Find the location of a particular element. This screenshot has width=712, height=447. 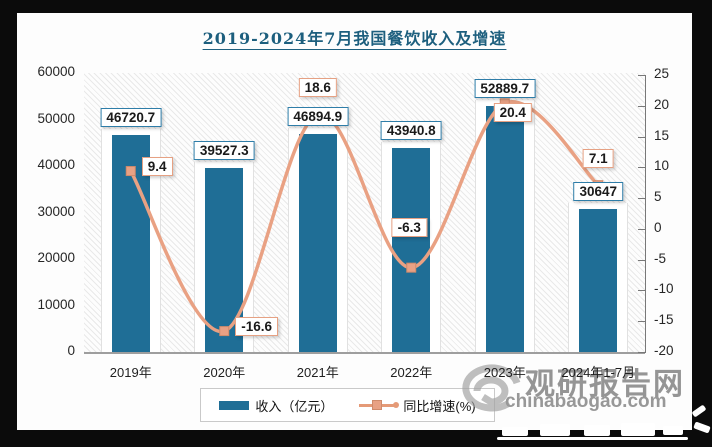

growth-value-label: 9.4 is located at coordinates (157, 167).